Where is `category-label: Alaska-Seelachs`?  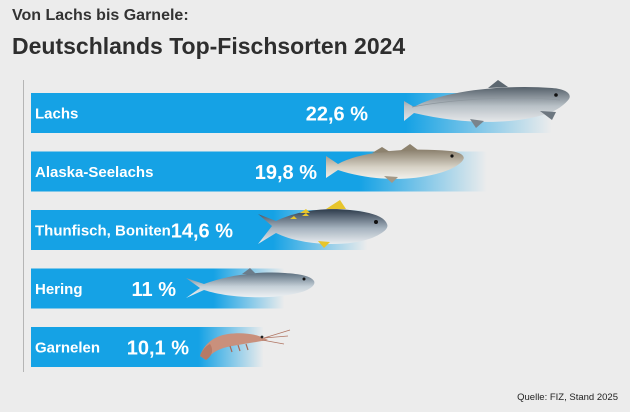
category-label: Alaska-Seelachs is located at coordinates (94, 172).